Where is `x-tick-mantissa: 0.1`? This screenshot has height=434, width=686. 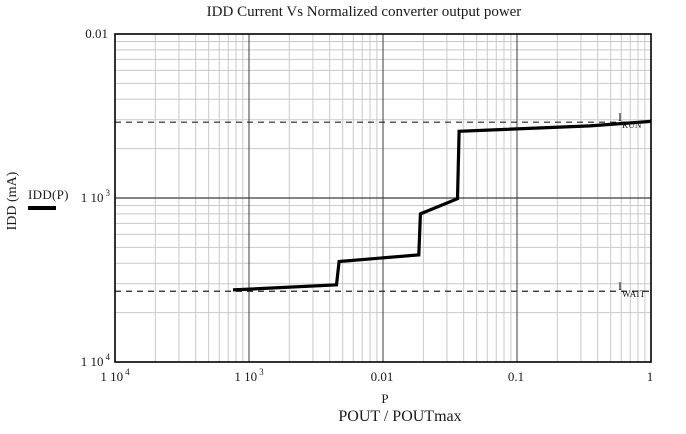 x-tick-mantissa: 0.1 is located at coordinates (516, 376).